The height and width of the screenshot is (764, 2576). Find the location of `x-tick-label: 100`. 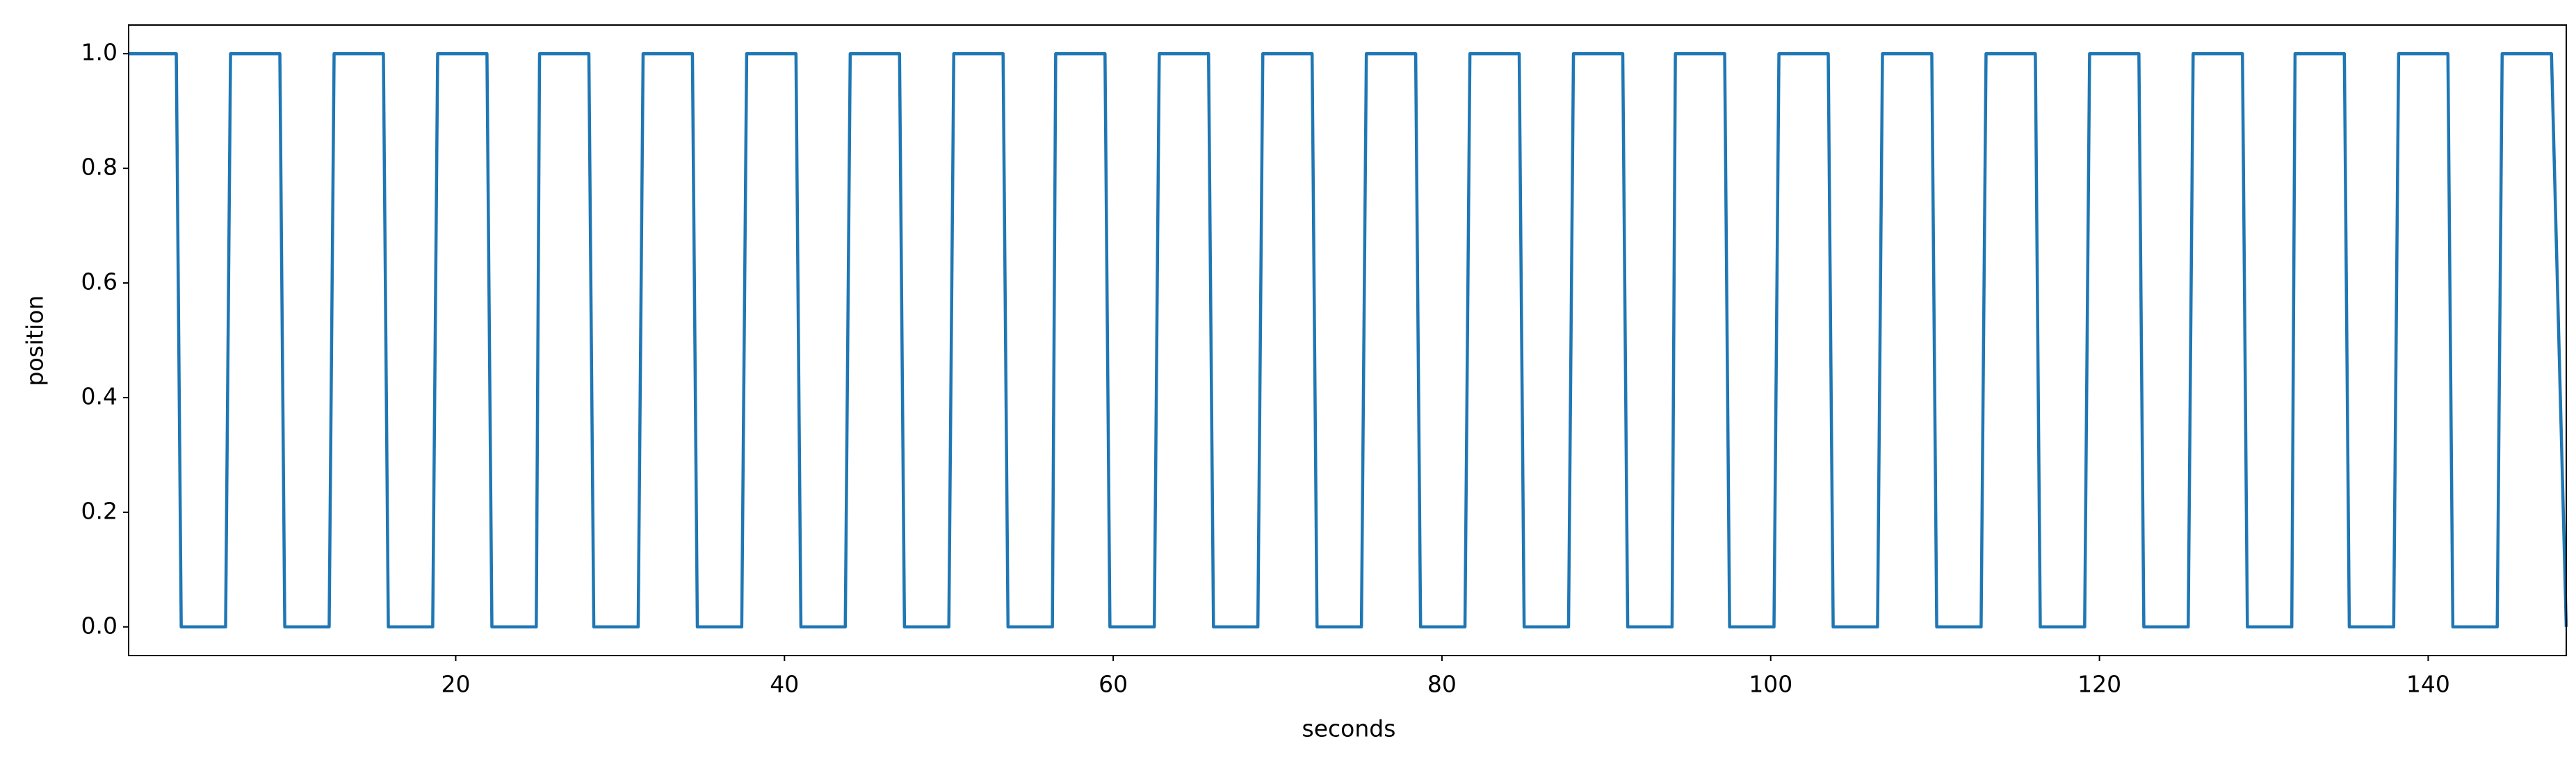

x-tick-label: 100 is located at coordinates (1770, 684).